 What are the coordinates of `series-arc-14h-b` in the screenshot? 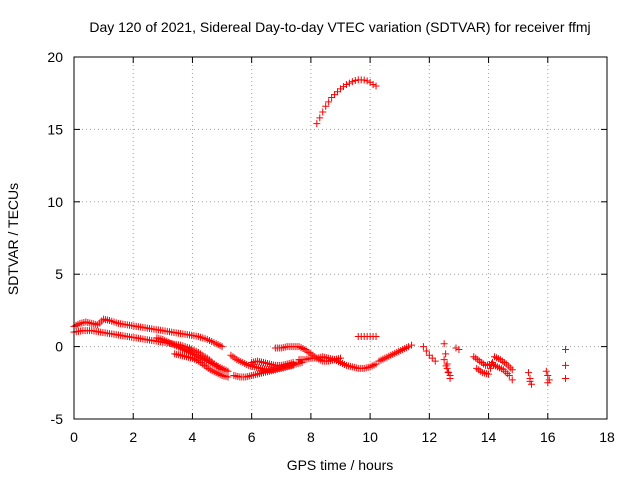 It's located at (494, 365).